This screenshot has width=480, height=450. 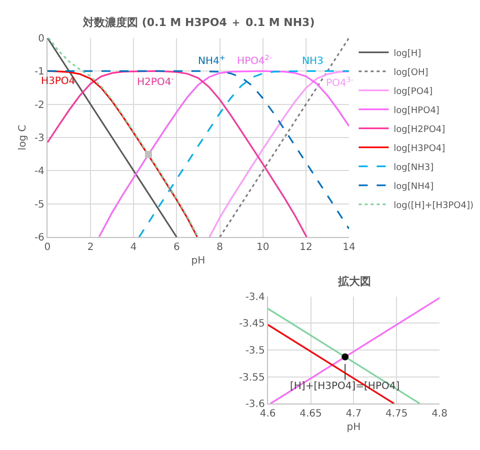 What do you see at coordinates (313, 61) in the screenshot?
I see `annotation: NH3` at bounding box center [313, 61].